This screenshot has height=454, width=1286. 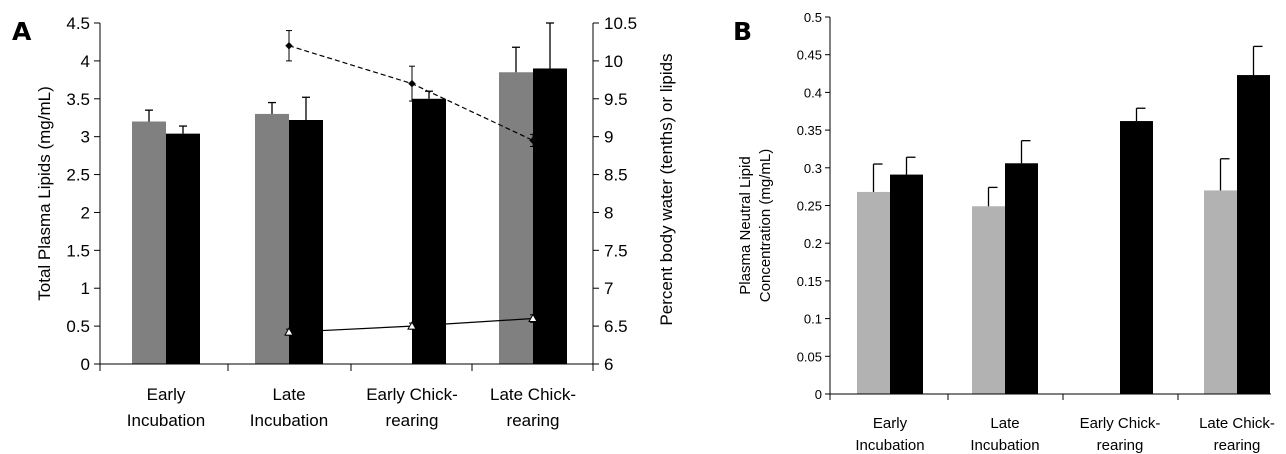 What do you see at coordinates (616, 326) in the screenshot?
I see `y2-tick-label: 6.5` at bounding box center [616, 326].